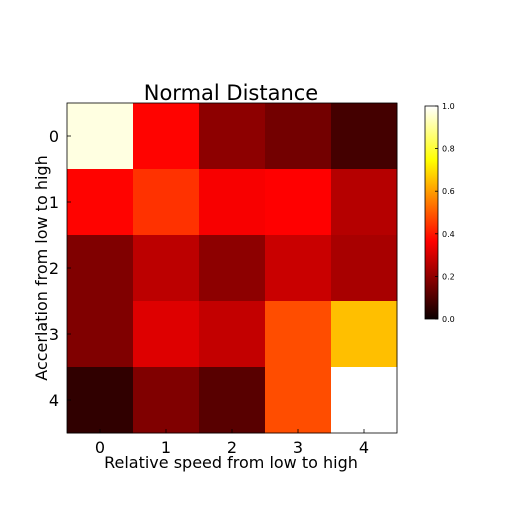 The image size is (532, 532). I want to click on heatmap-cell-r4-c0, so click(100, 400).